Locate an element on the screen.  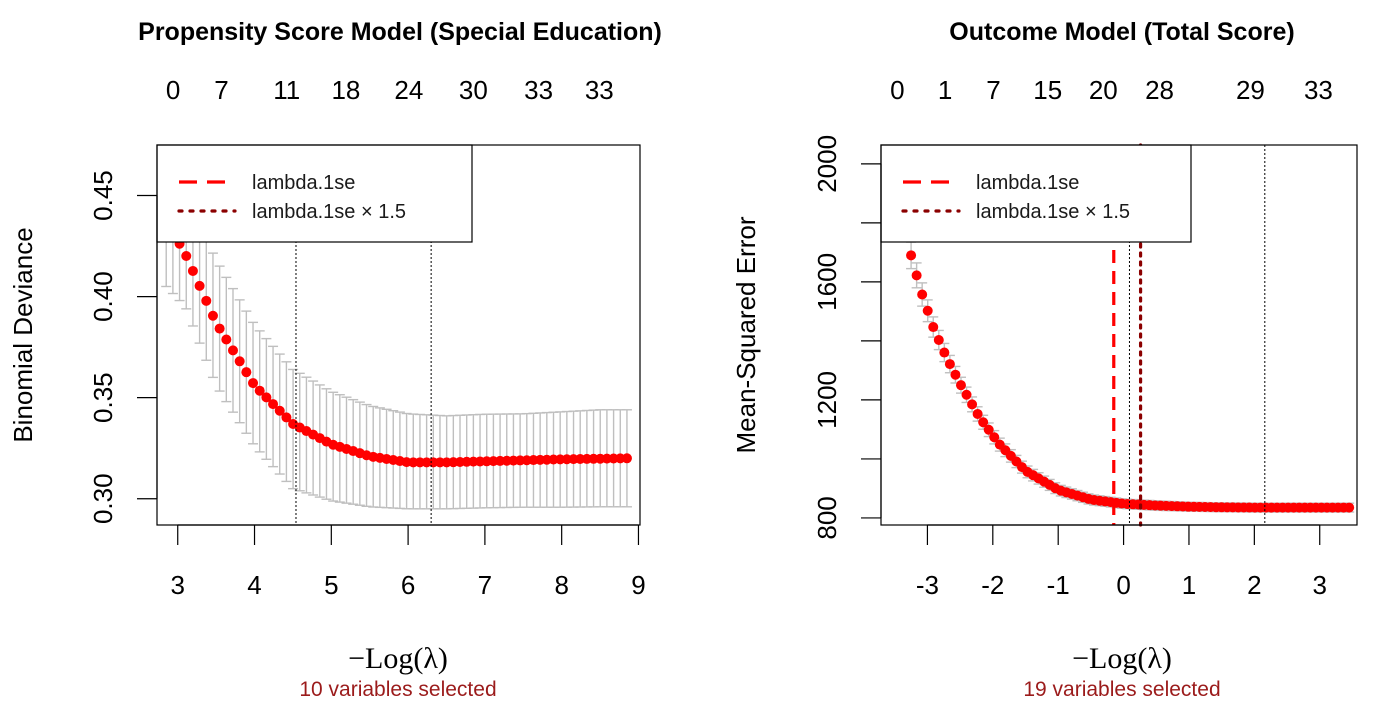
top-axis-label: 28 is located at coordinates (1159, 90).